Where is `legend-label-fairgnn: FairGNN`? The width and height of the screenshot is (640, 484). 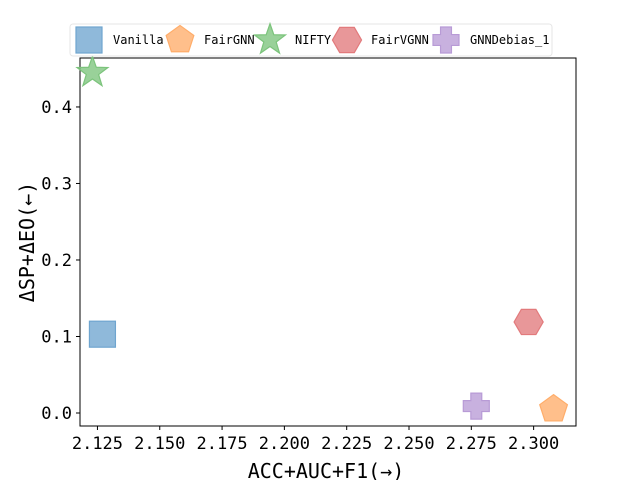
legend-label-fairgnn: FairGNN is located at coordinates (229, 40).